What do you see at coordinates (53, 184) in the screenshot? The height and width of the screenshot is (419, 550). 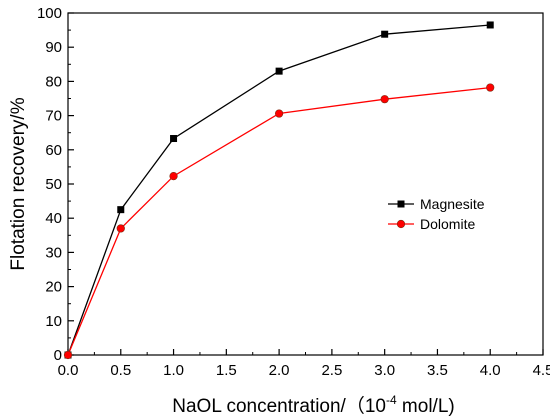 I see `y-tick-label: 50` at bounding box center [53, 184].